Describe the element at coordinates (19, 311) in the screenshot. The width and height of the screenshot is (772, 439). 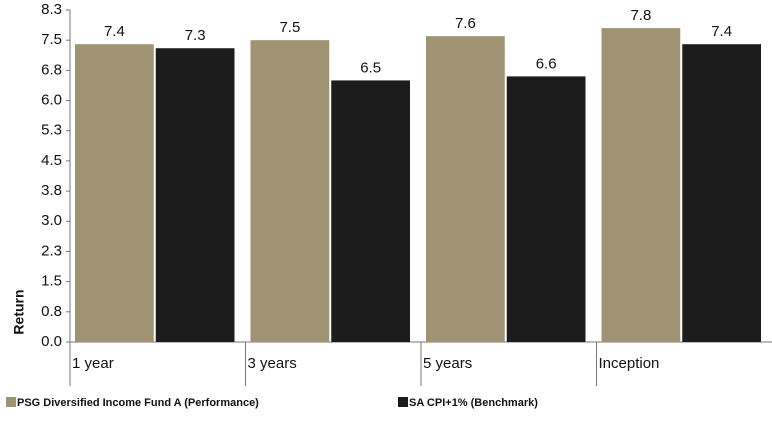
I see `y-axis-label: Return` at that location.